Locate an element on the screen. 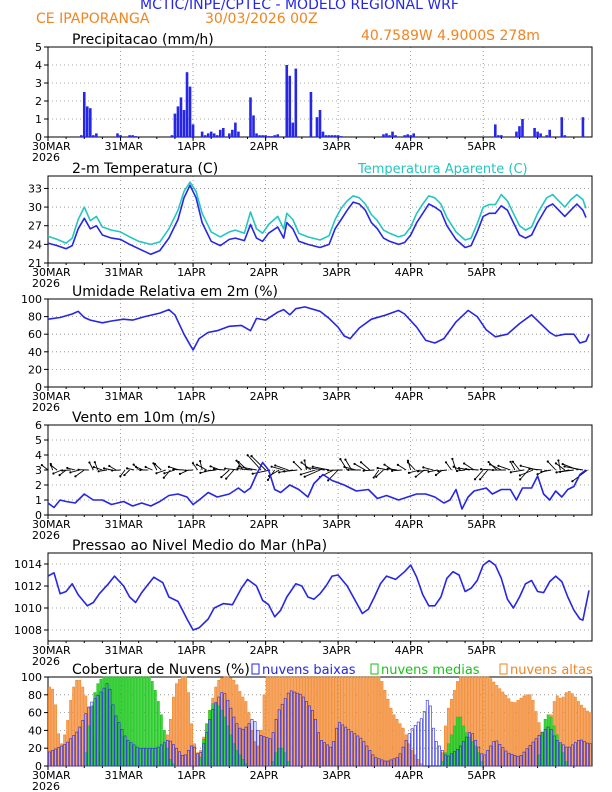 The width and height of the screenshot is (612, 792). y-tick-label: 0 is located at coordinates (38, 766).